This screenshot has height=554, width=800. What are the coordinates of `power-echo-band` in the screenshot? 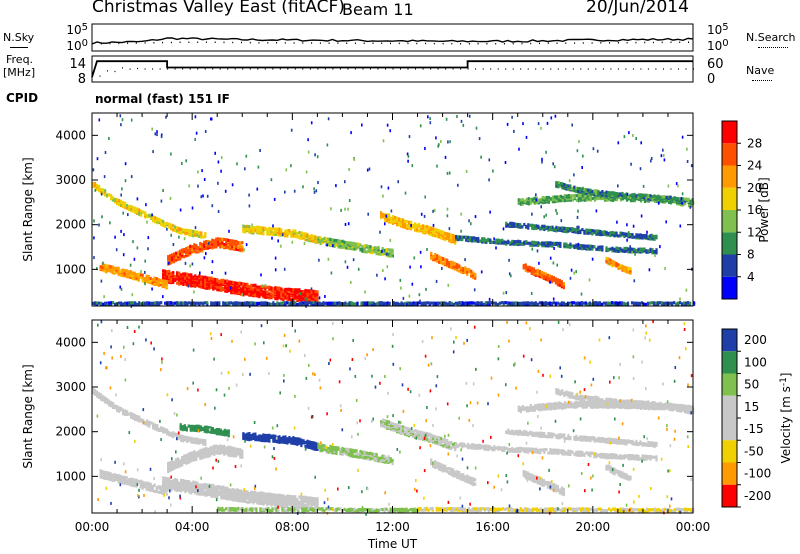 It's located at (624, 193).